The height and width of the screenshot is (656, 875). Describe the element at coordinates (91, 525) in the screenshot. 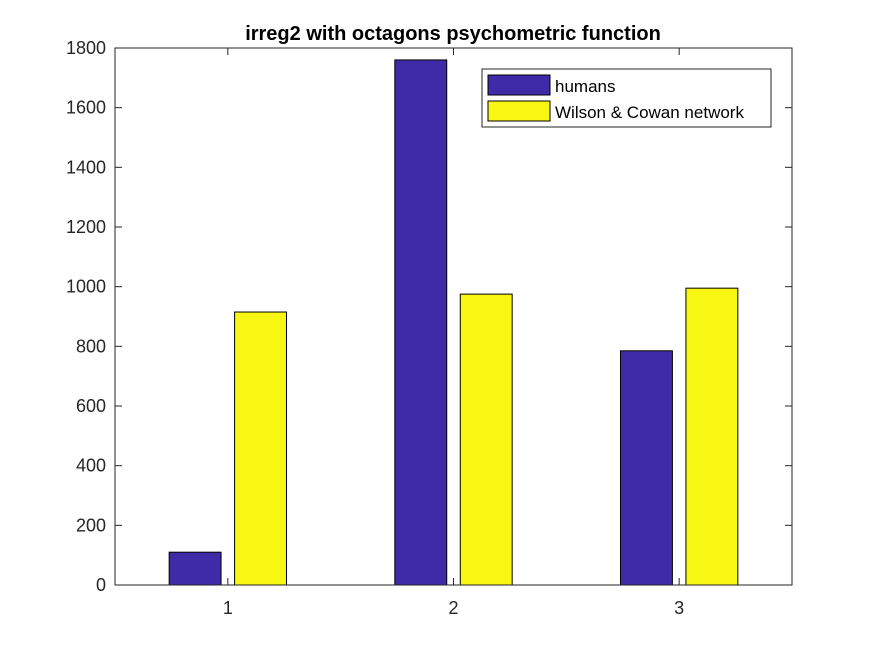

I see `y-tick-label: 200` at that location.